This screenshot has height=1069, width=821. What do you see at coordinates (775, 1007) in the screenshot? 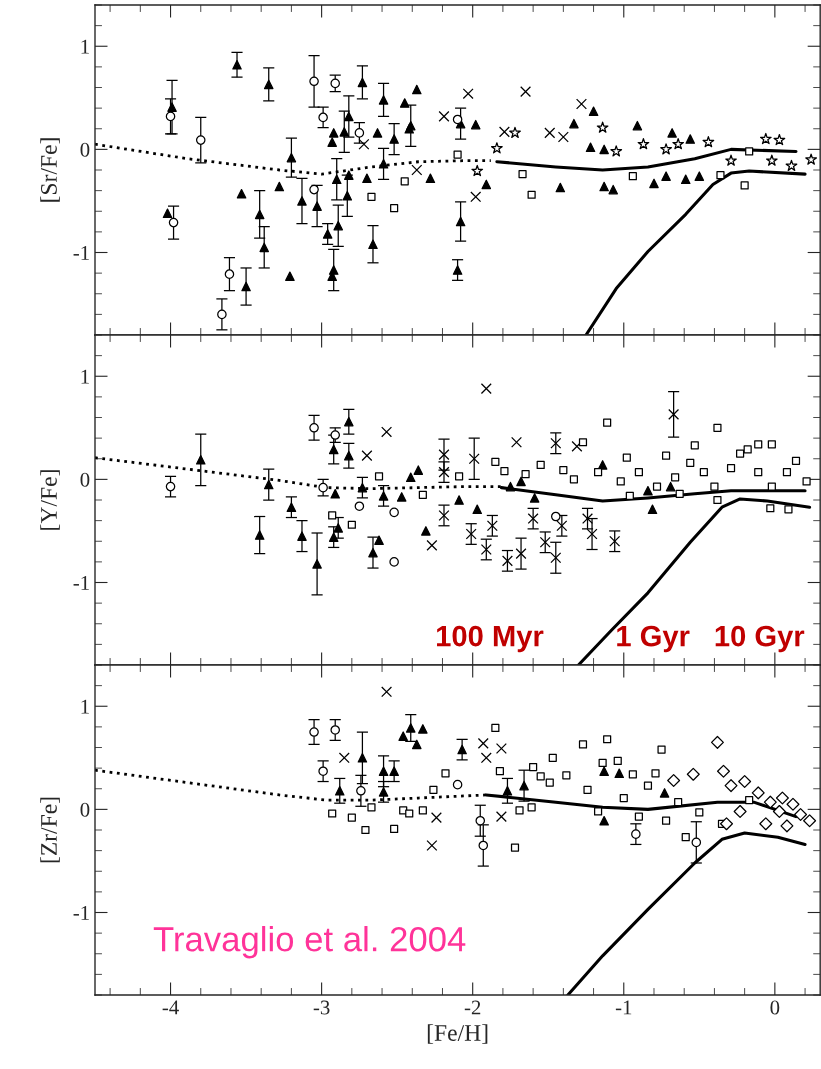
I see `x-tick-label: 0` at bounding box center [775, 1007].